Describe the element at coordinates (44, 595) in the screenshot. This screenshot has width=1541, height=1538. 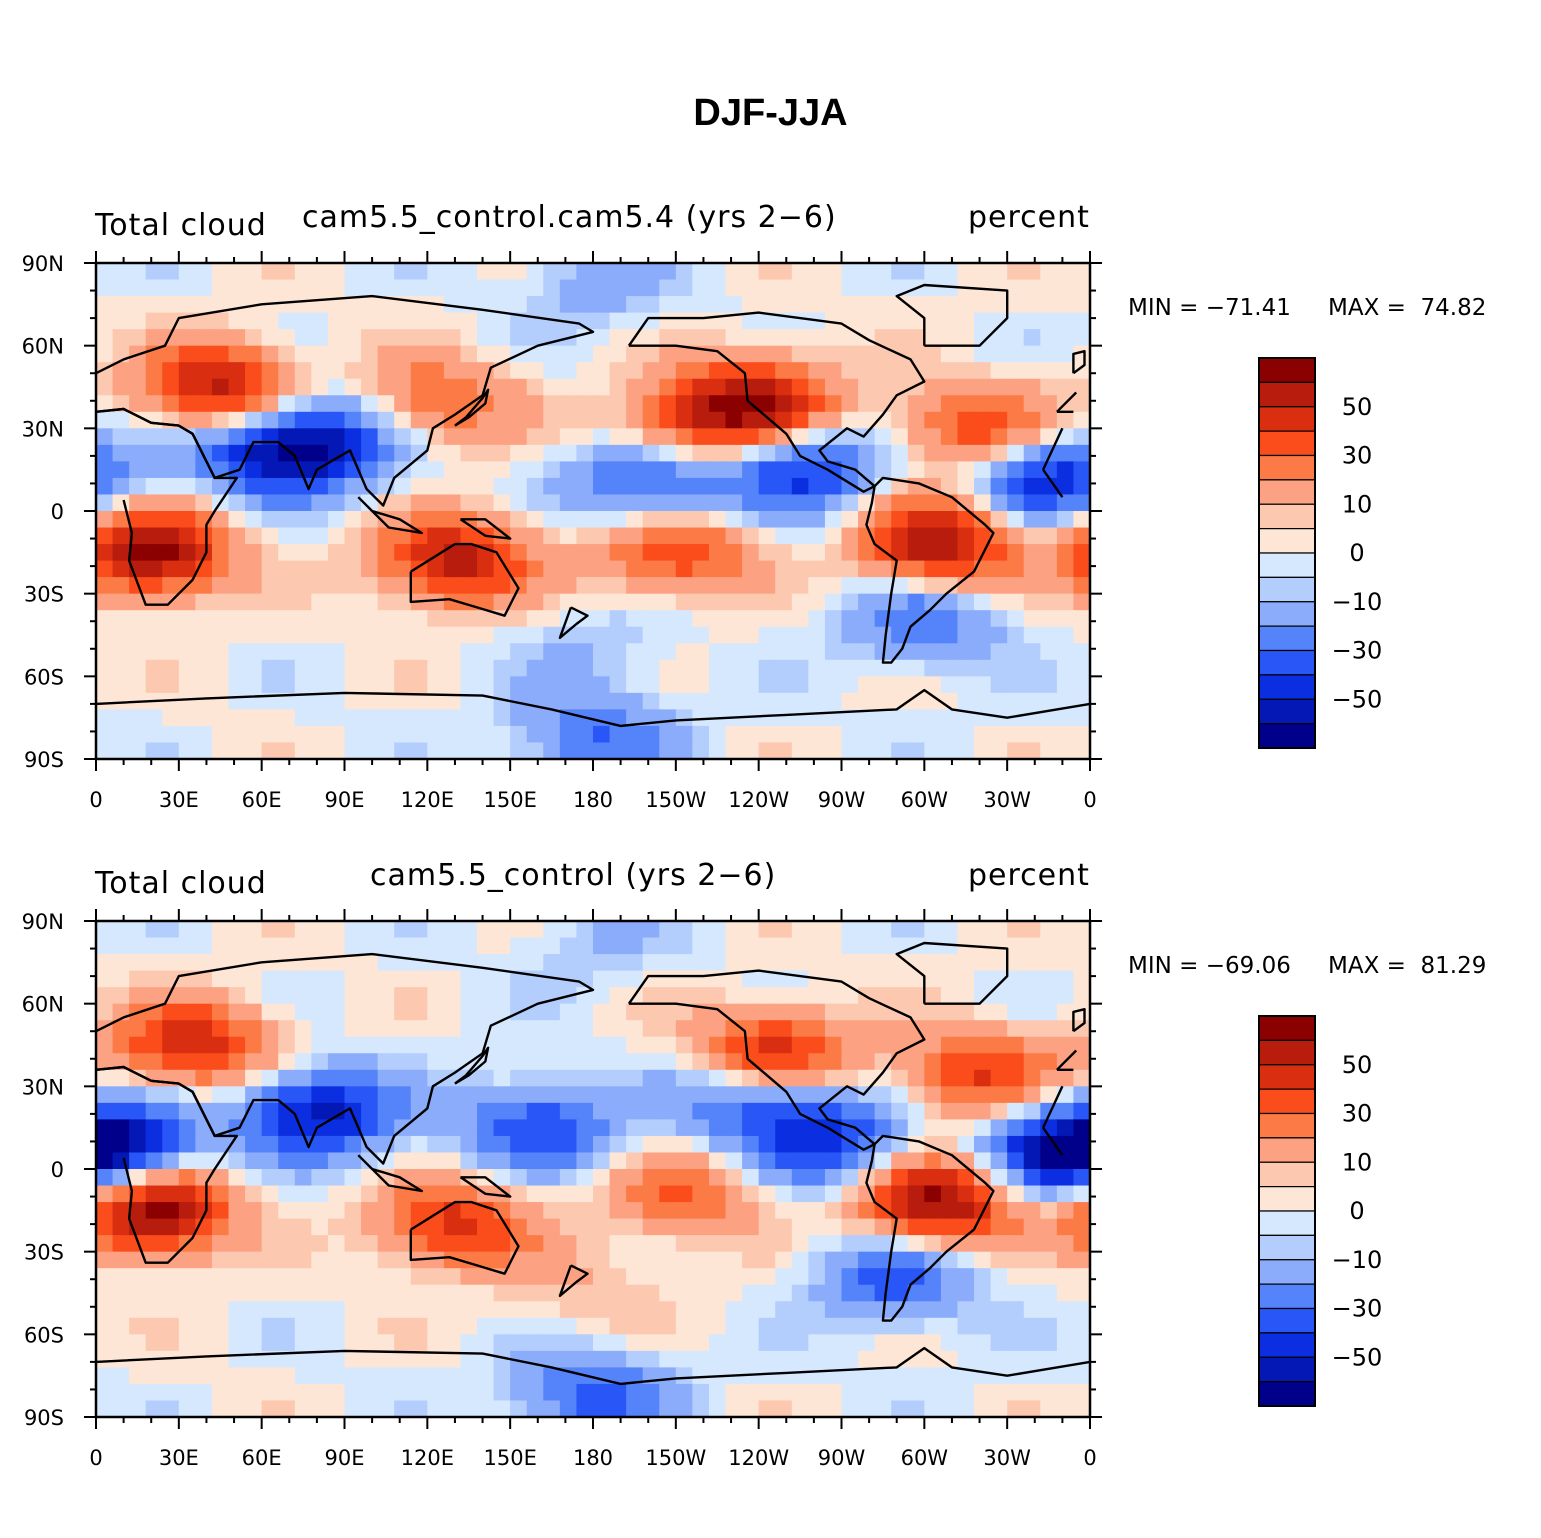
I see `y-tick-label: 30S` at that location.